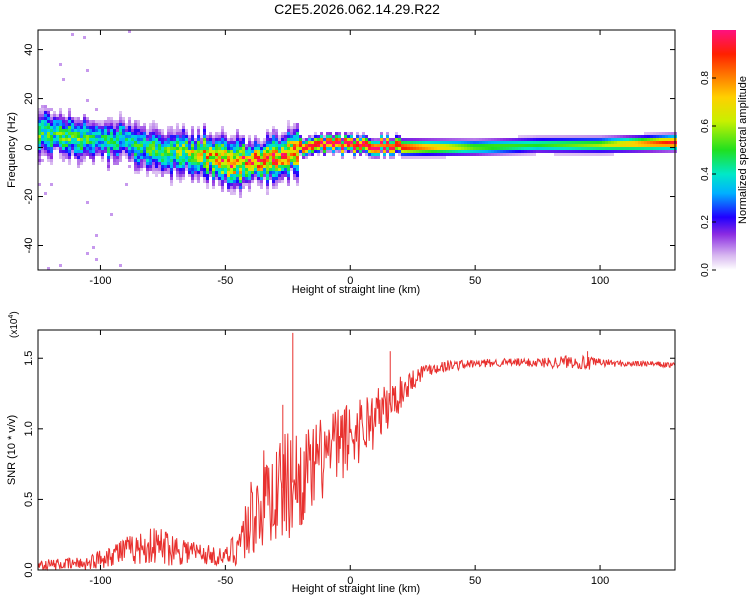  I want to click on colorbar-tick-label: 0.4, so click(705, 174).